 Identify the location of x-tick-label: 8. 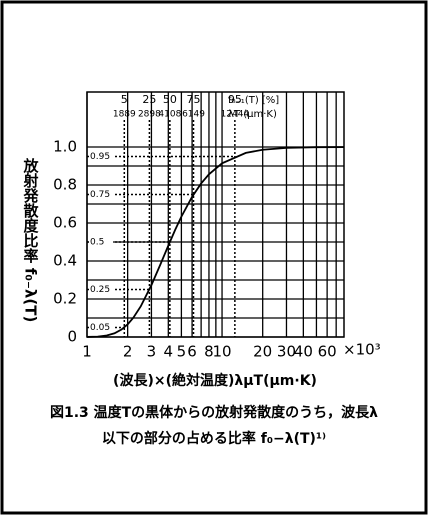
(209, 352).